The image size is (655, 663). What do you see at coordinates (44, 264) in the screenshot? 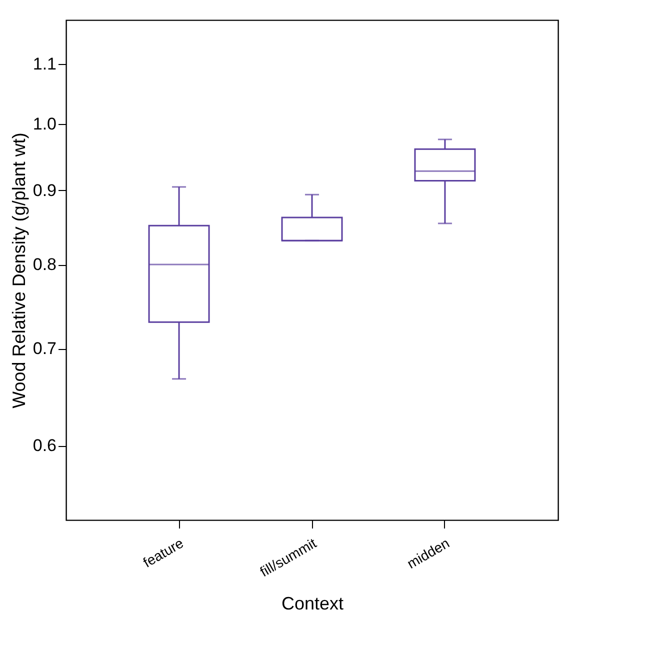
I see `y-tick-label: 0.8` at bounding box center [44, 264].